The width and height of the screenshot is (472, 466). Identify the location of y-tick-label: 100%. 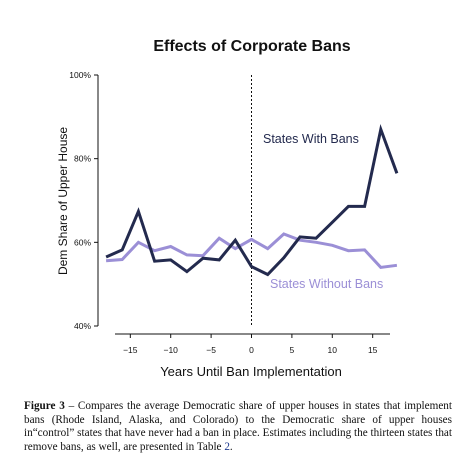
(80, 75).